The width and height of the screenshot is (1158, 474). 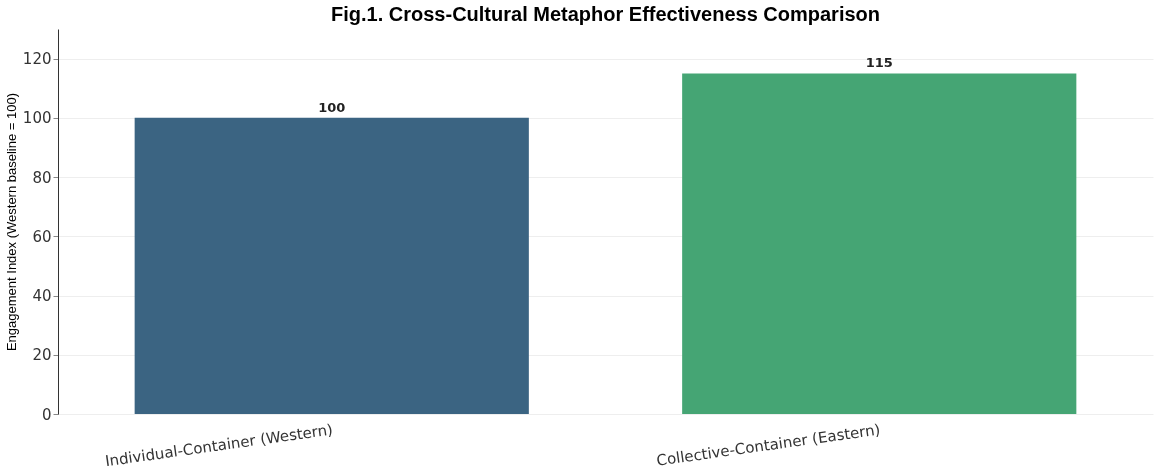 What do you see at coordinates (605, 14) in the screenshot?
I see `chart-title: Fig.1. Cross-Cultural Metaphor Effectiveness Comparison` at bounding box center [605, 14].